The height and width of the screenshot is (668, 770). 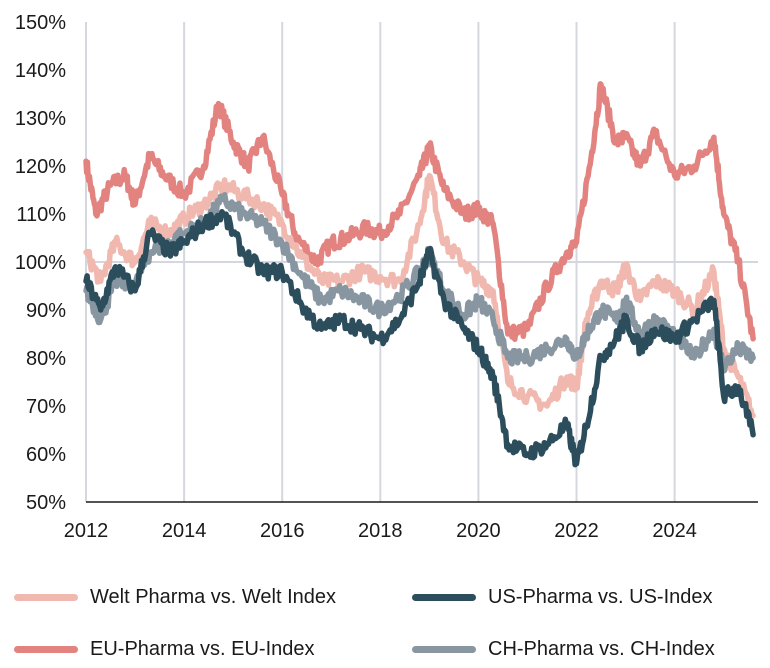 I want to click on legend-item-eu: EU-Pharma vs. EU-Index, so click(x=164, y=649).